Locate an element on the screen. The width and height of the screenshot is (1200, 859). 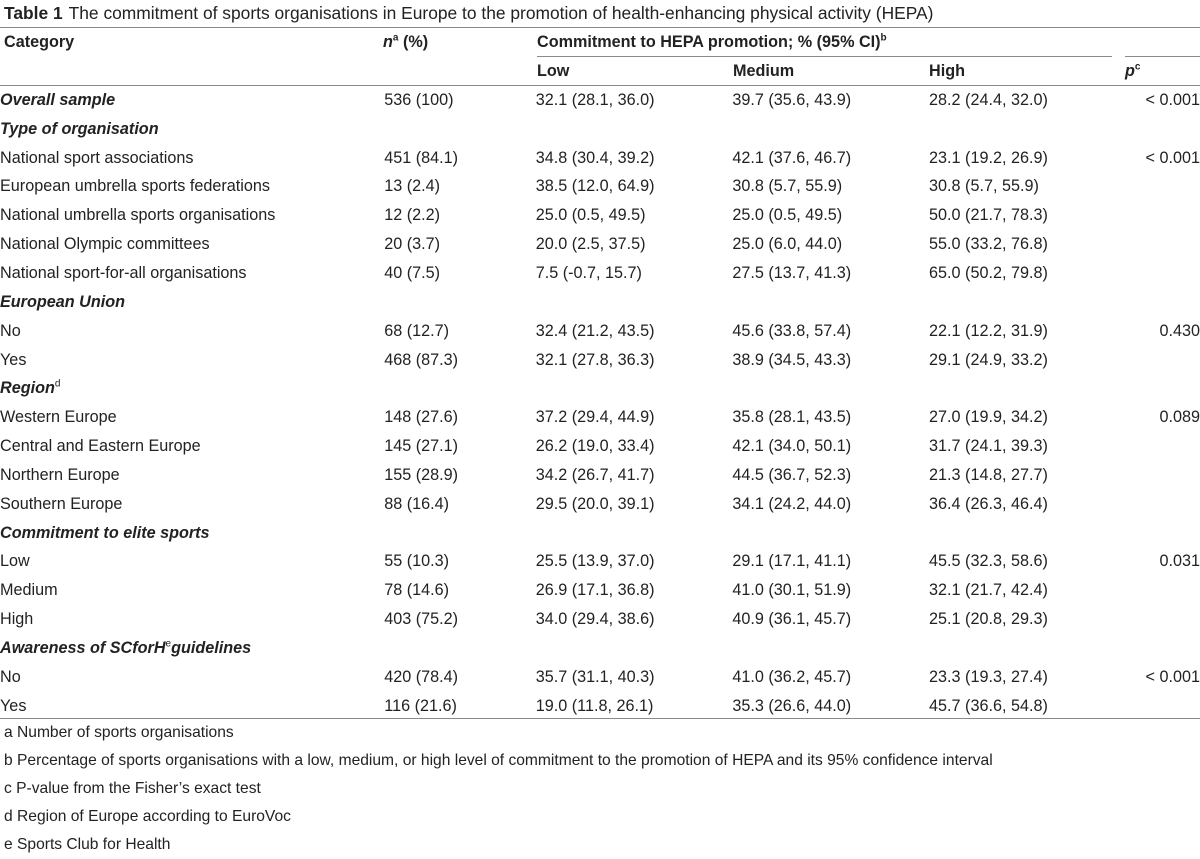
section-row: Awareness of SCforHeguidelines is located at coordinates (600, 648).